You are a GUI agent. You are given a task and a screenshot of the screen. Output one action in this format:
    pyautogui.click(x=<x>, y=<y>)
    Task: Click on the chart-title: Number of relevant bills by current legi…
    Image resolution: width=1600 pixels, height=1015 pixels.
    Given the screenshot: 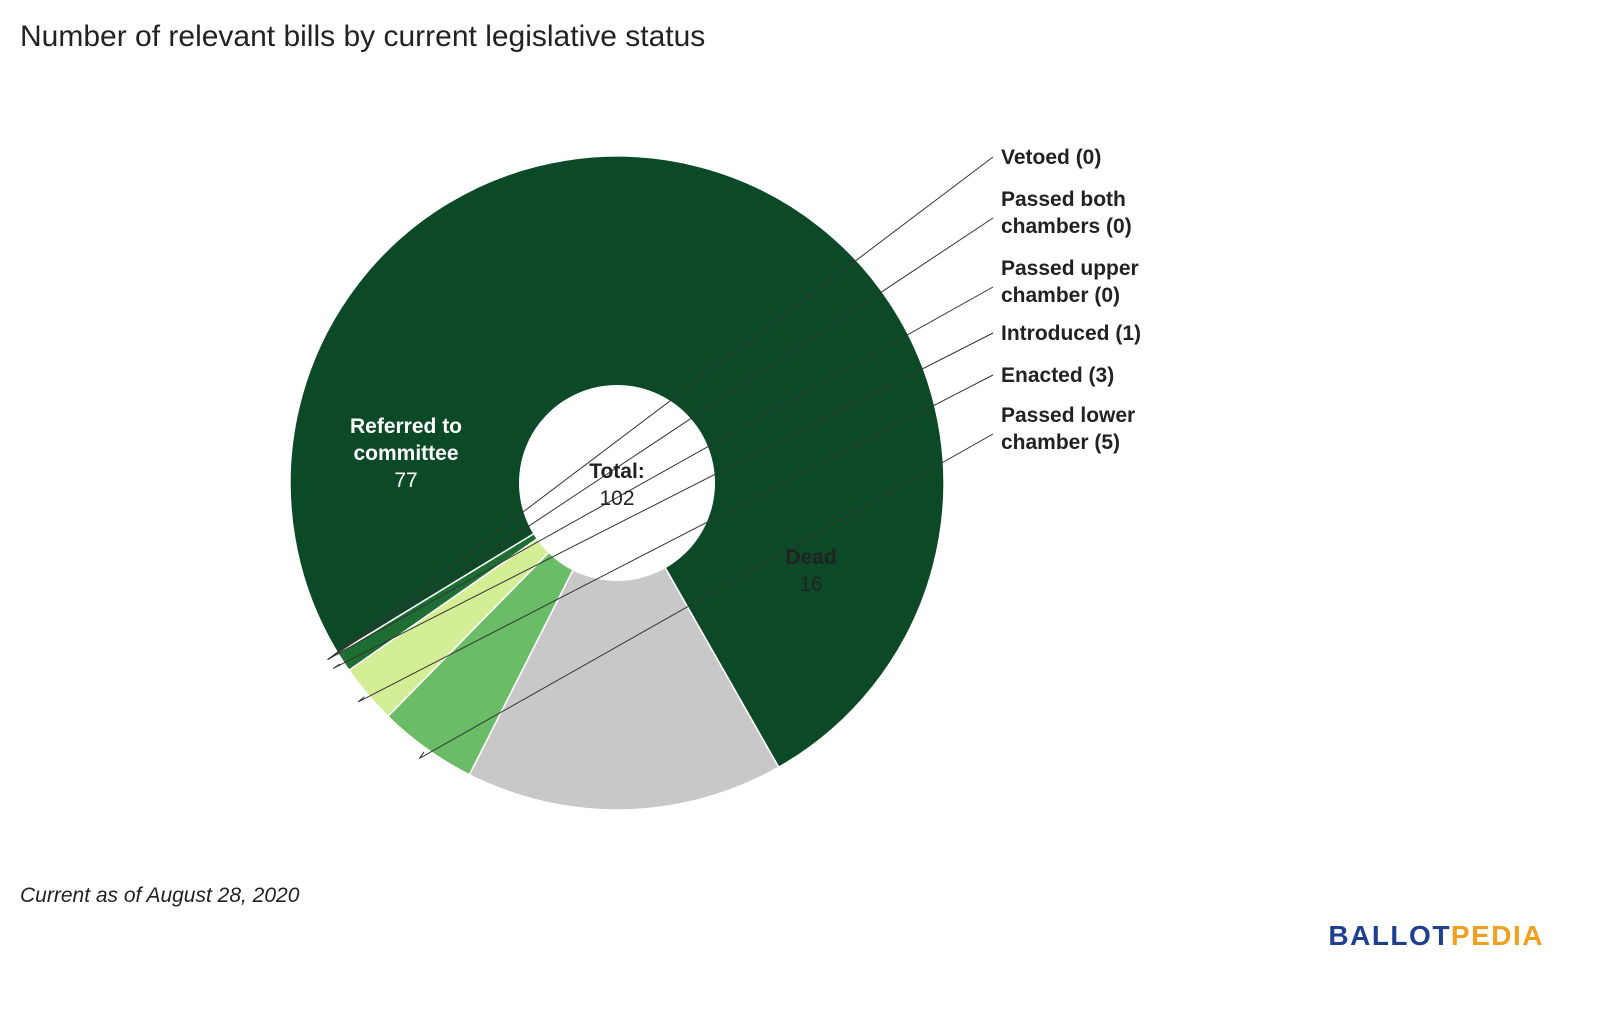 What is the action you would take?
    pyautogui.click(x=363, y=36)
    